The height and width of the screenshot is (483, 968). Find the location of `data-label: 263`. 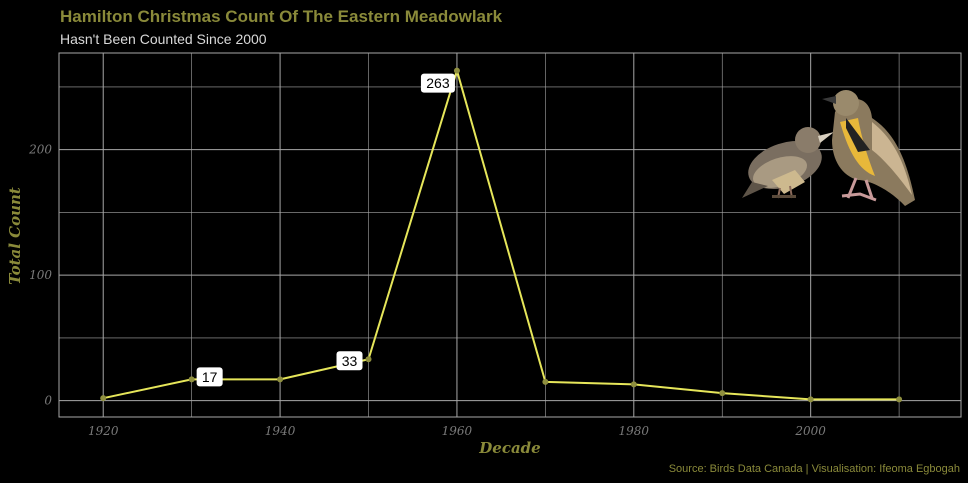

data-label: 263 is located at coordinates (438, 83).